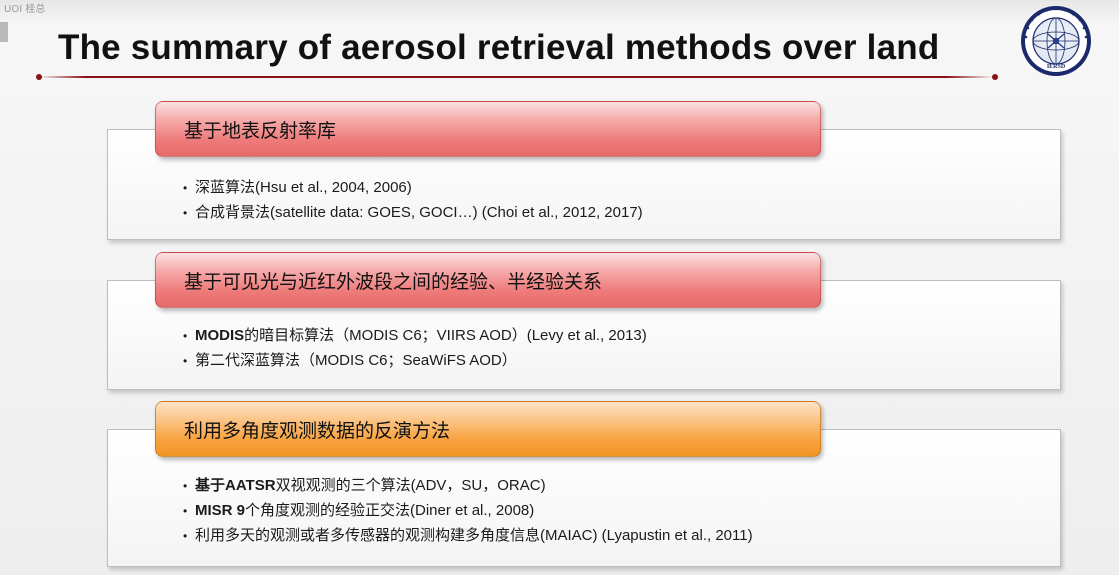  Describe the element at coordinates (413, 187) in the screenshot. I see `list-item: • 深蓝算法(Hsu et al., 2004, 2006)` at that location.